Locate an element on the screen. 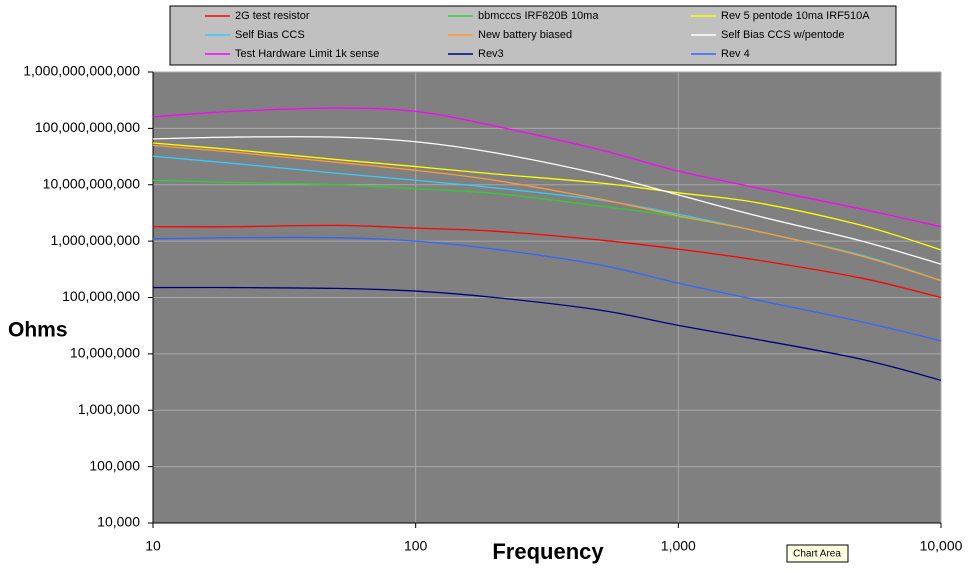 The height and width of the screenshot is (572, 969). y-tick-label: 10,000,000,000 is located at coordinates (92, 183).